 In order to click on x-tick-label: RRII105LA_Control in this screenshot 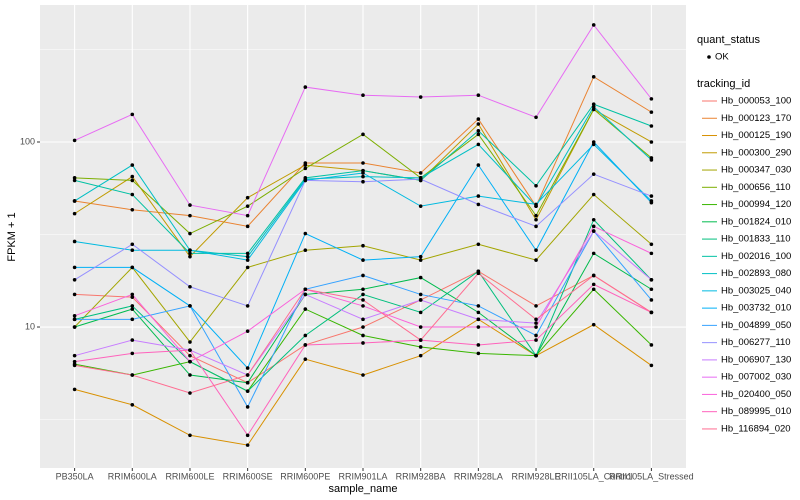, I will do `click(594, 476)`.